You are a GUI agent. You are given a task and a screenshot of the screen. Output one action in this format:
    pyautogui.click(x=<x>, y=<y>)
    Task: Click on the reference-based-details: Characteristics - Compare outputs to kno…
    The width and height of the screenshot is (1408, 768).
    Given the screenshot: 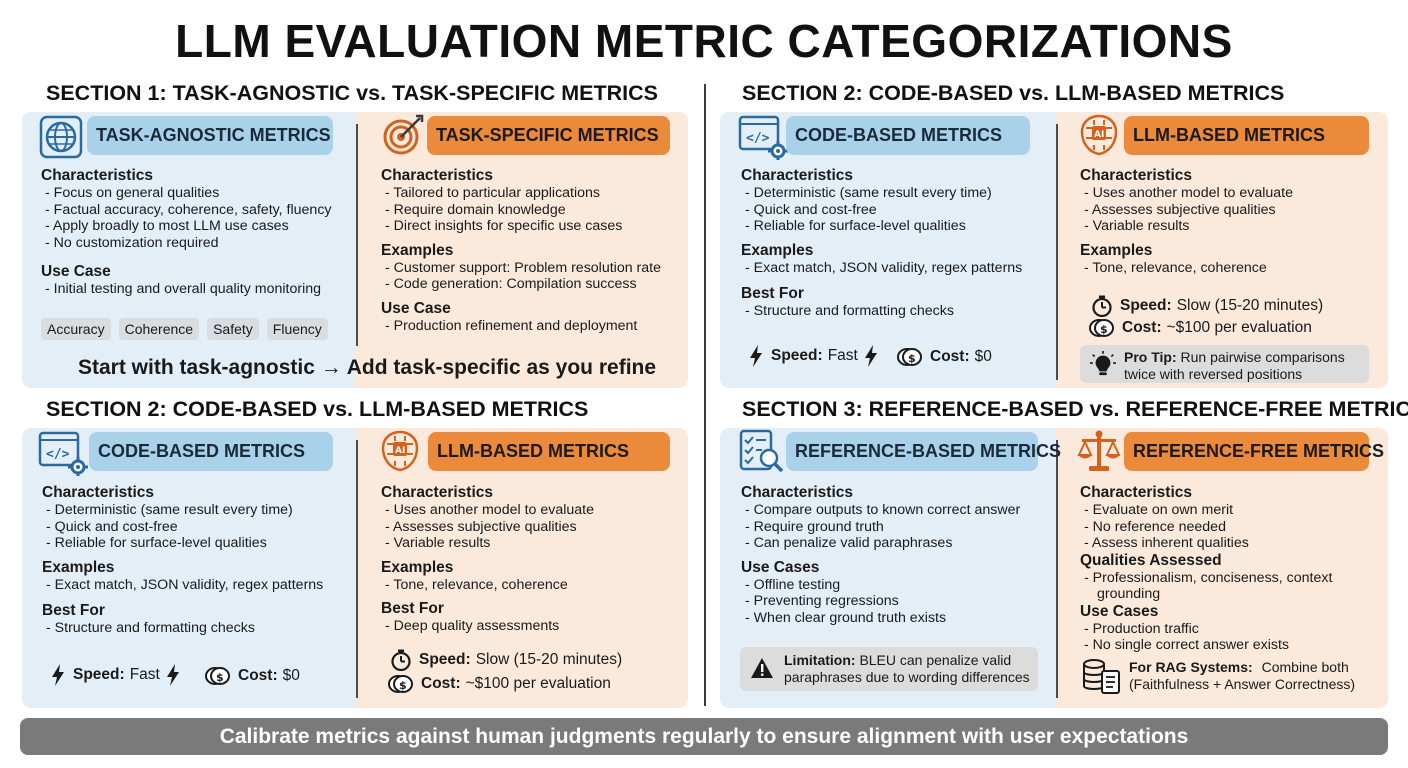 What is the action you would take?
    pyautogui.click(x=880, y=555)
    